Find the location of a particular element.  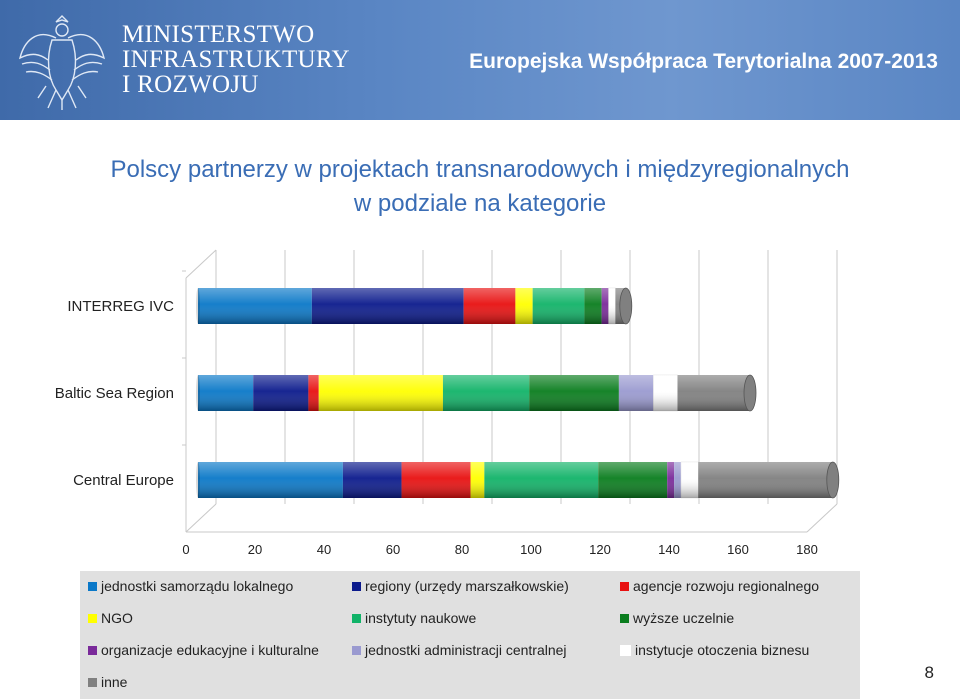

legend-item: instytuty naukowe is located at coordinates (414, 618).